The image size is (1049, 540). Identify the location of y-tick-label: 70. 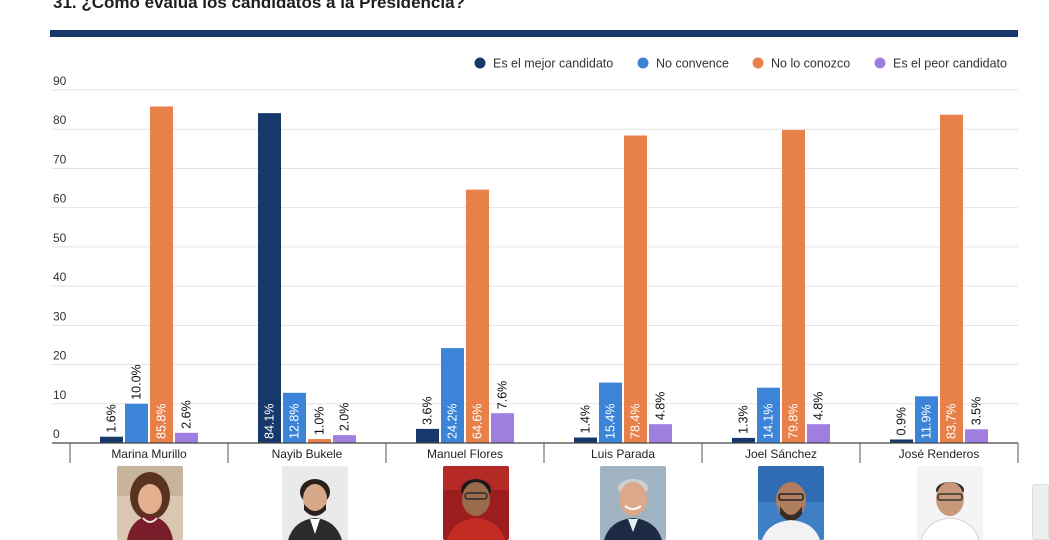
(60, 159).